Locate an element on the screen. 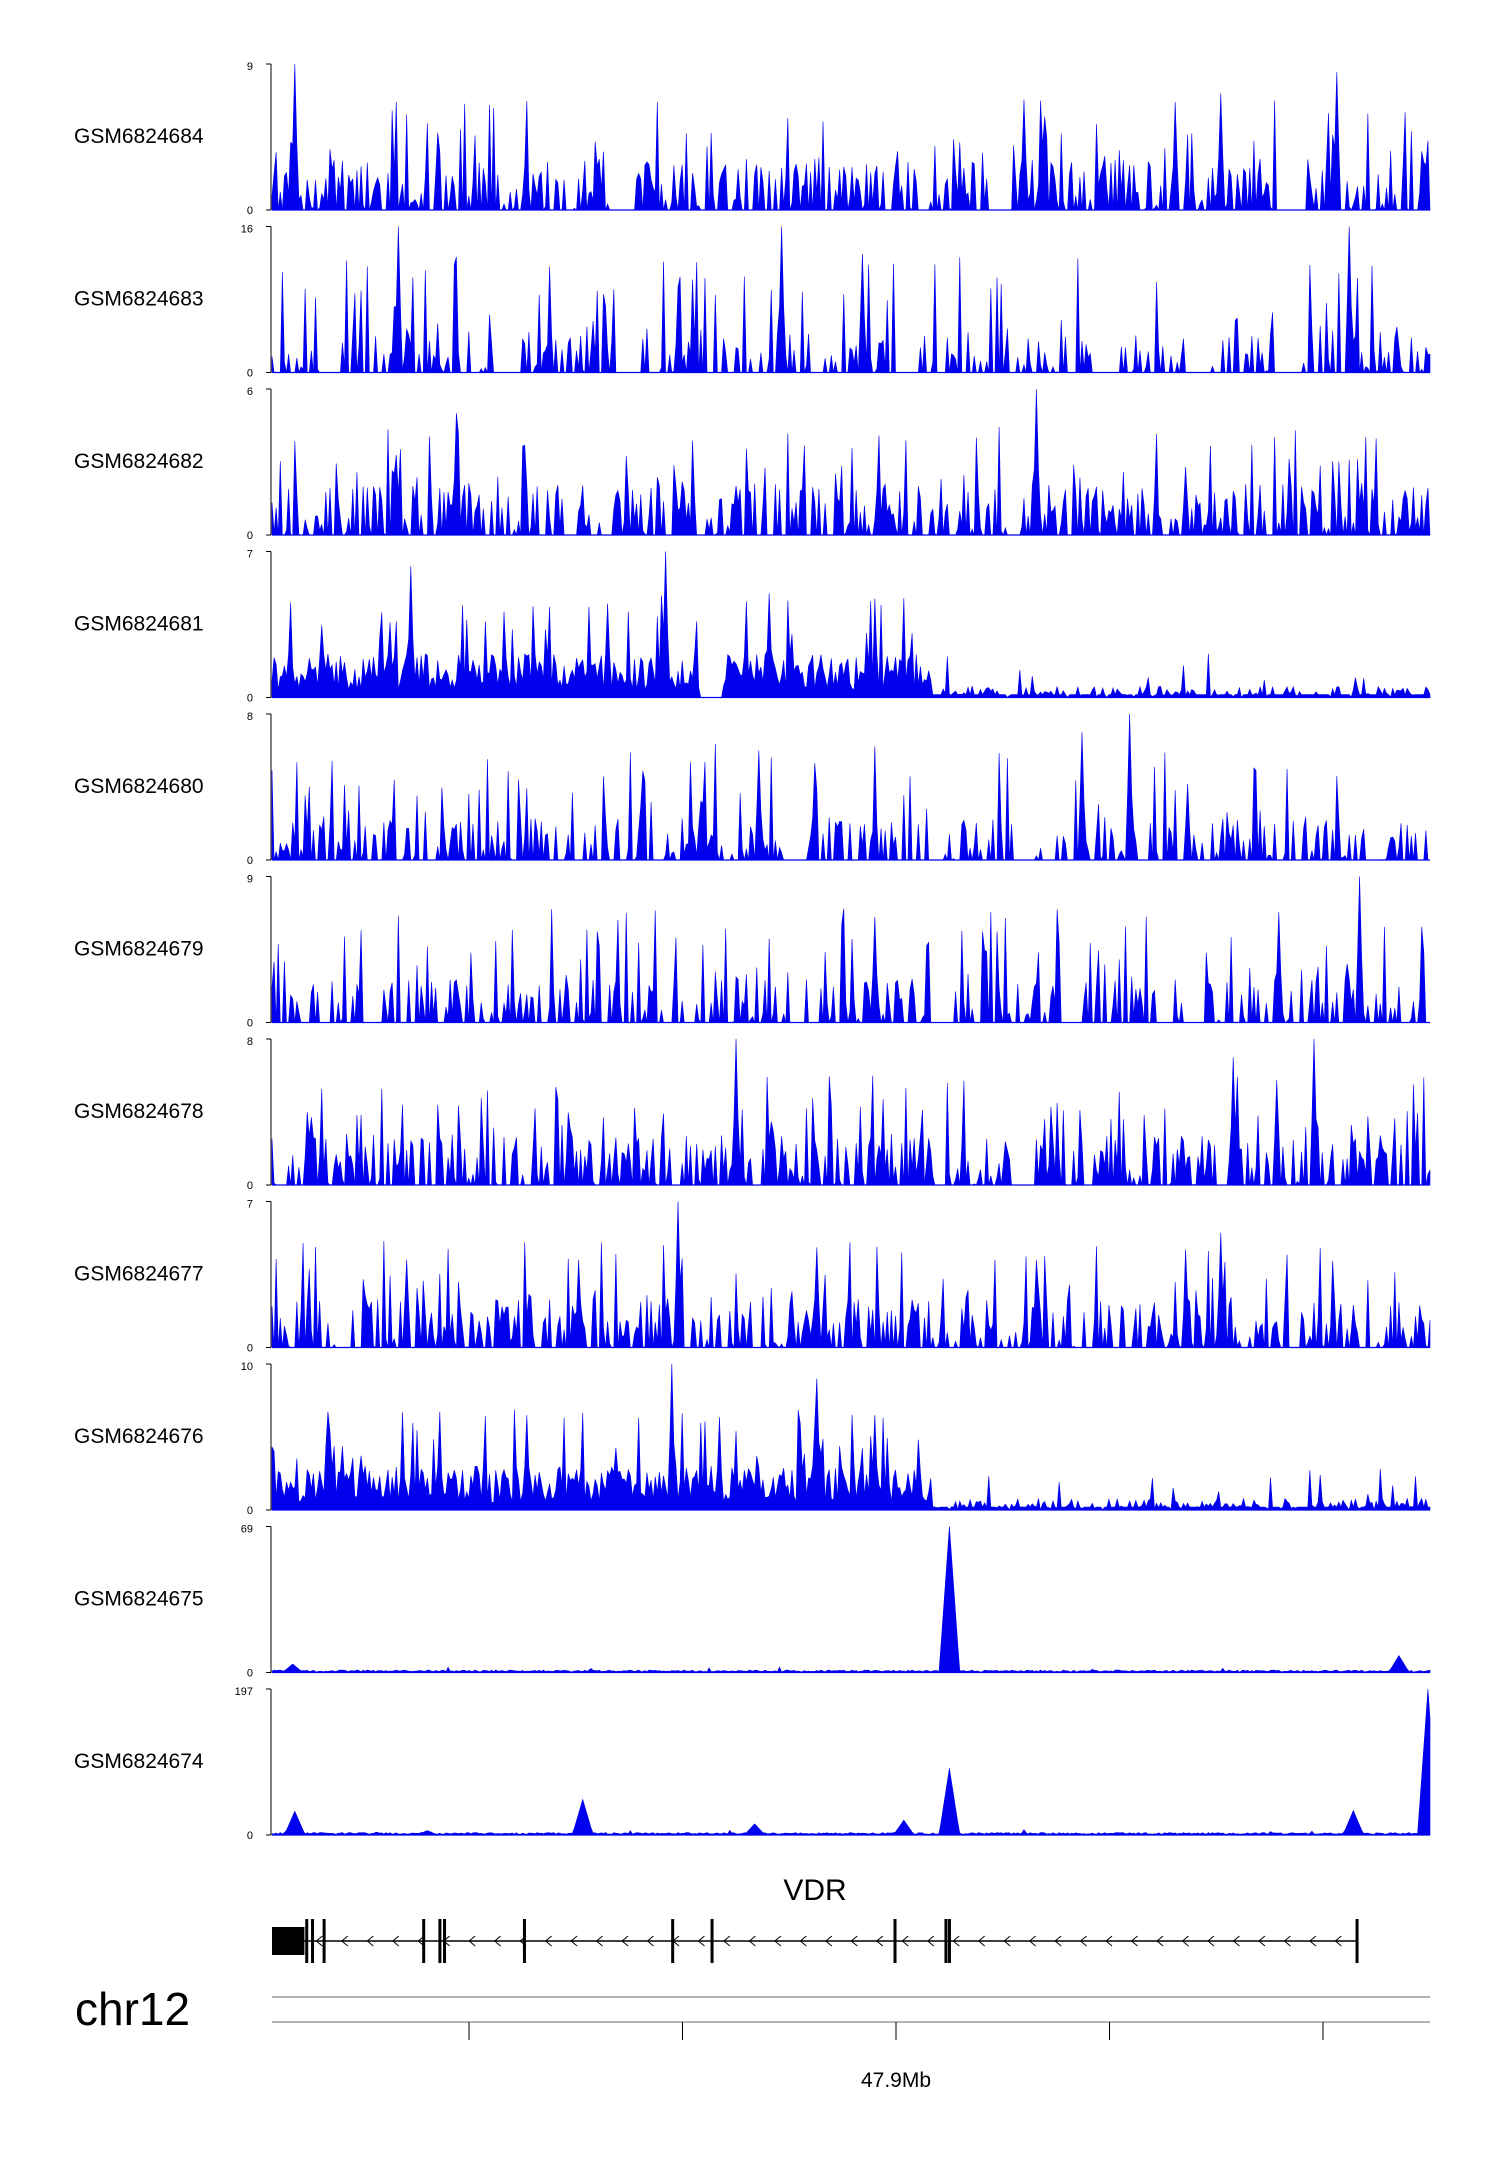  track-label: GSM6824675 is located at coordinates (139, 1599).